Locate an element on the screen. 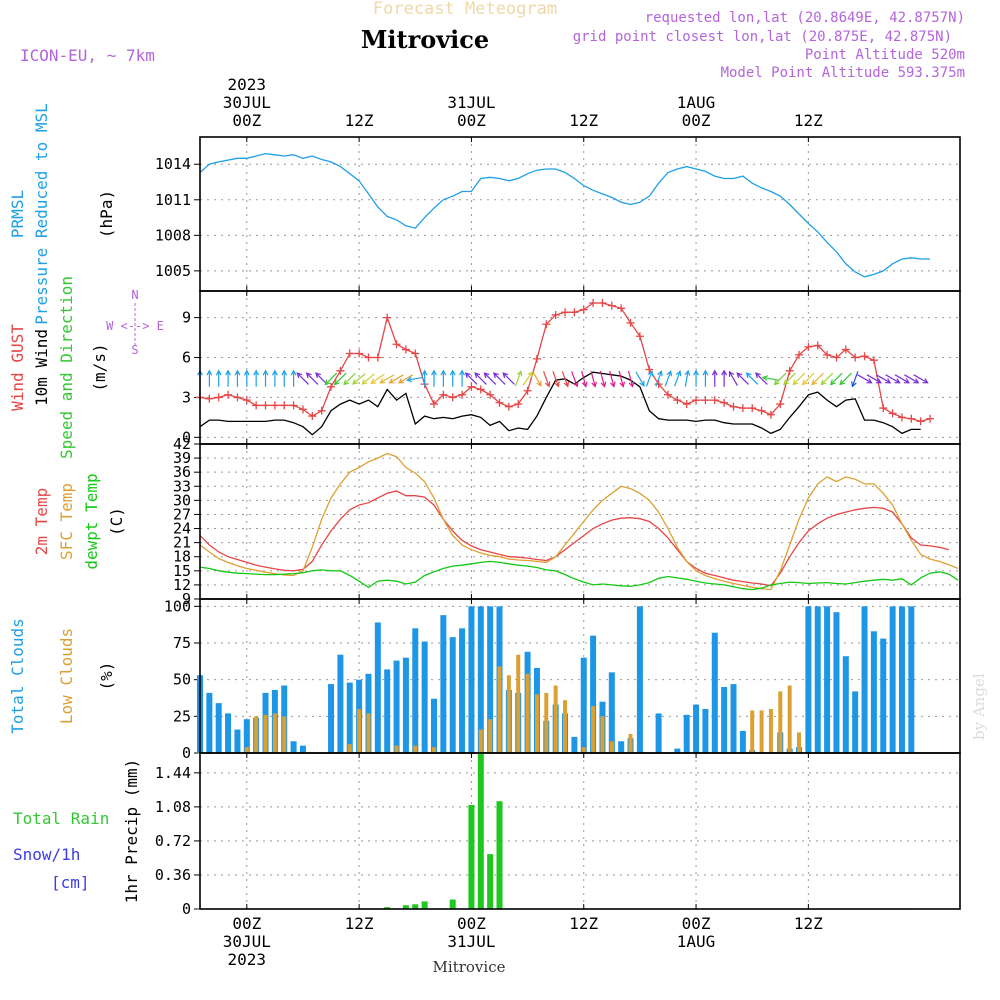 This screenshot has height=1000, width=1000. legend-label: dewpt Temp is located at coordinates (91, 521).